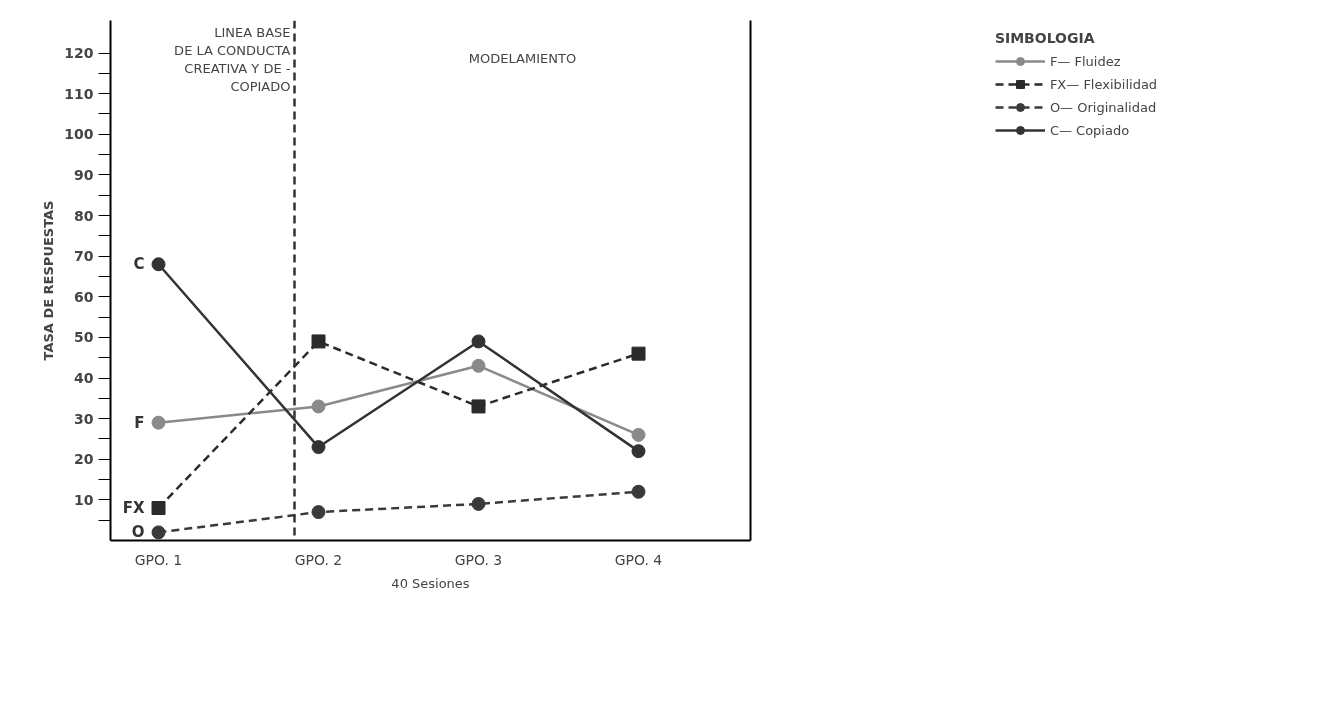  Describe the element at coordinates (84, 296) in the screenshot. I see `y-tick-label: 60` at that location.